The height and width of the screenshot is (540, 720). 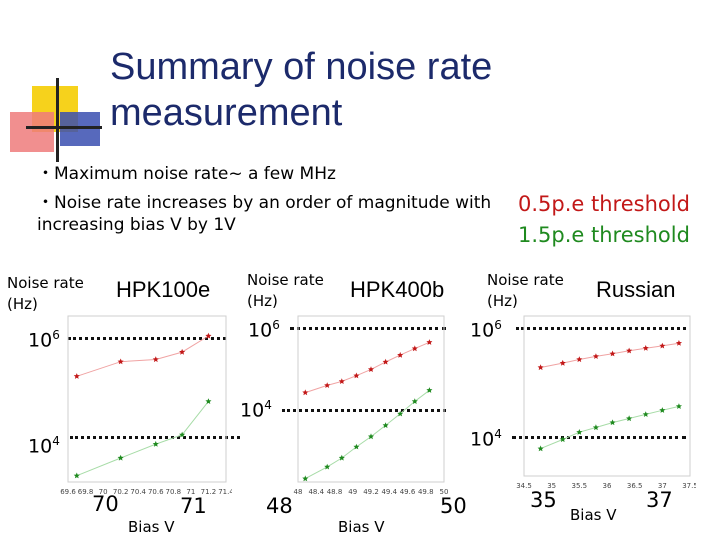 I want to click on x-left-panel-2: 48, so click(x=279, y=506).